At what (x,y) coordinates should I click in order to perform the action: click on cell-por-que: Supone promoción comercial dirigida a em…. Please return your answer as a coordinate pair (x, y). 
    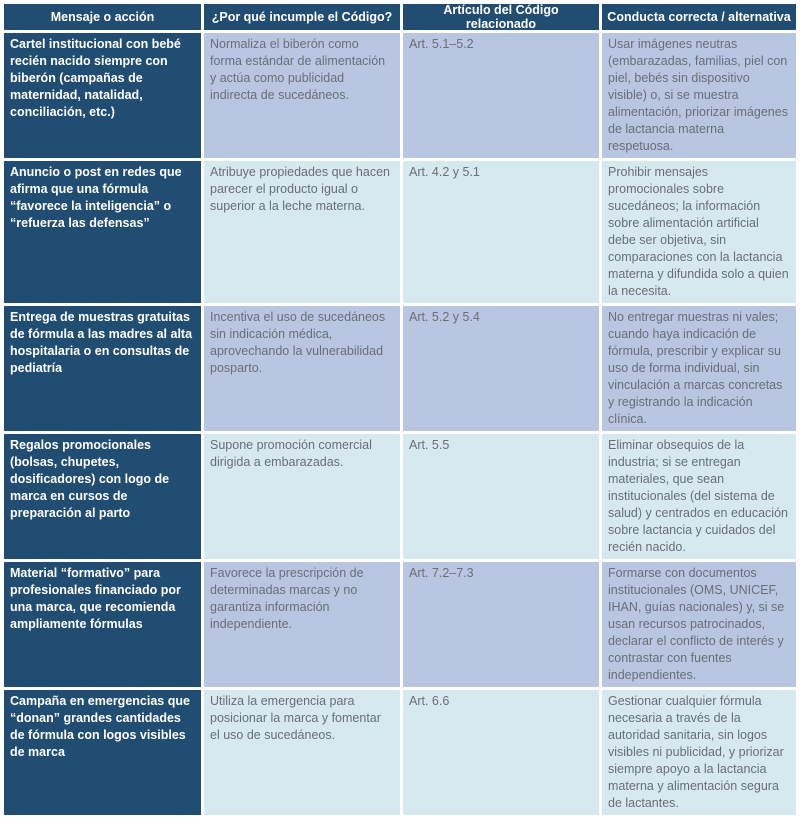
    Looking at the image, I should click on (302, 496).